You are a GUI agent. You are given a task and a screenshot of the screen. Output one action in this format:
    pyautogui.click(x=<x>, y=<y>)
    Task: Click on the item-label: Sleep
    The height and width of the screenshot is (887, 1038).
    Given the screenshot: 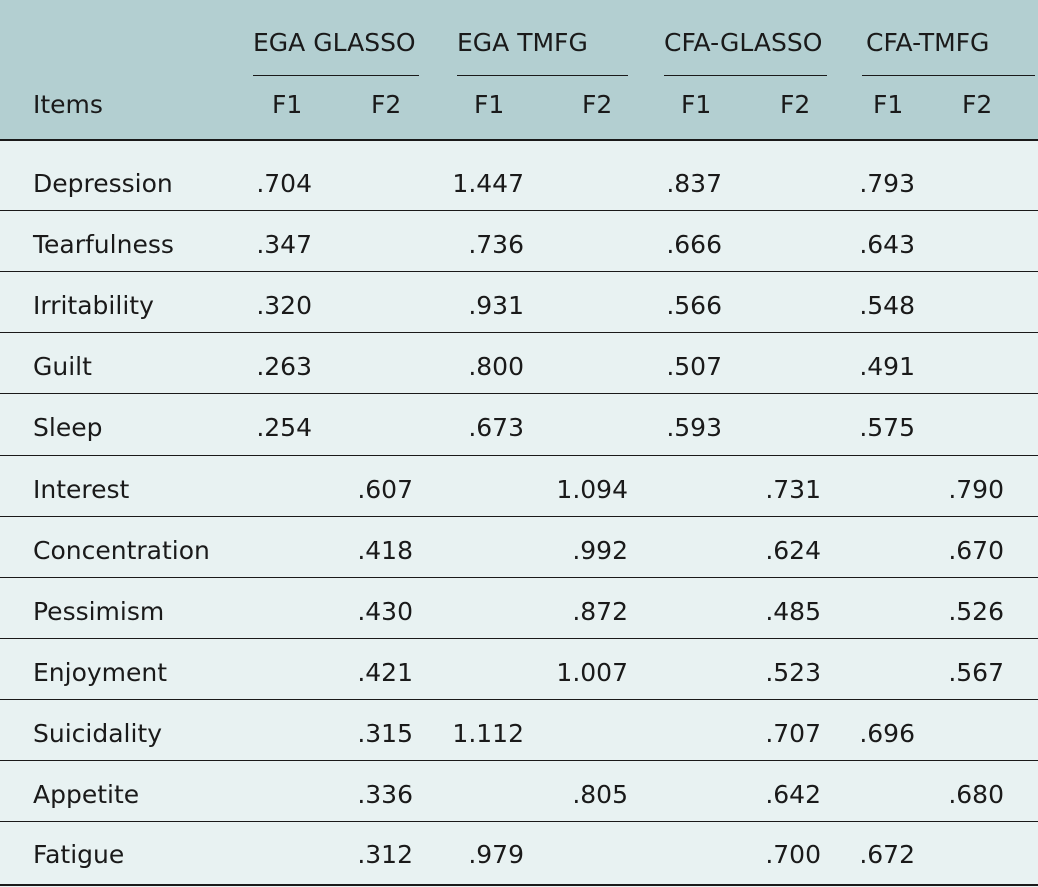 What is the action you would take?
    pyautogui.click(x=68, y=427)
    